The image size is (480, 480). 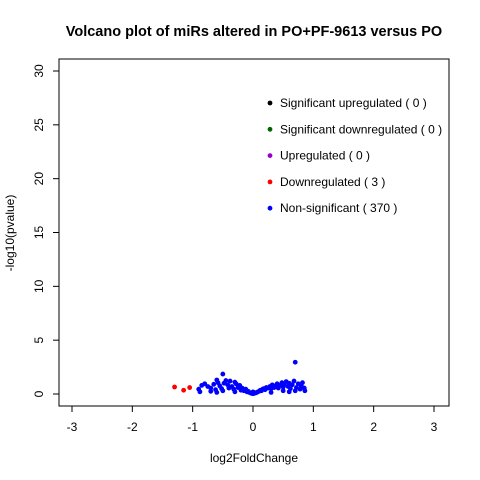 What do you see at coordinates (254, 458) in the screenshot?
I see `x-axis-label: log2FoldChange` at bounding box center [254, 458].